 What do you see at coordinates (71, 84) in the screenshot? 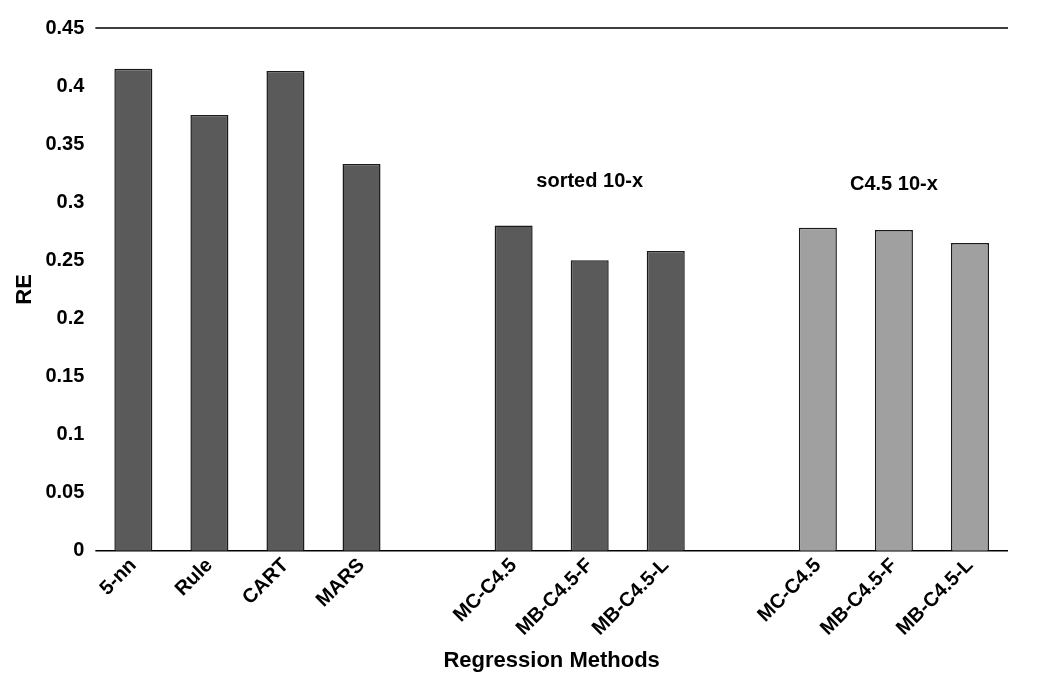
I see `y-tick-label: 0.4` at bounding box center [71, 84].